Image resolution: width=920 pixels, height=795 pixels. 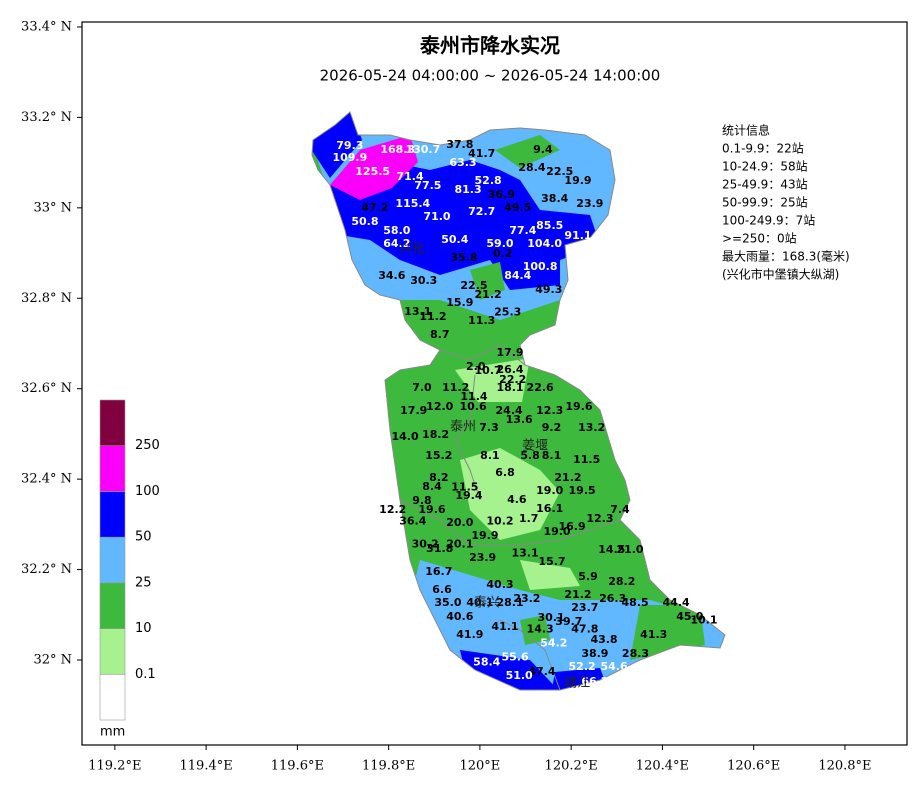 I want to click on station-value: 6.8, so click(x=505, y=472).